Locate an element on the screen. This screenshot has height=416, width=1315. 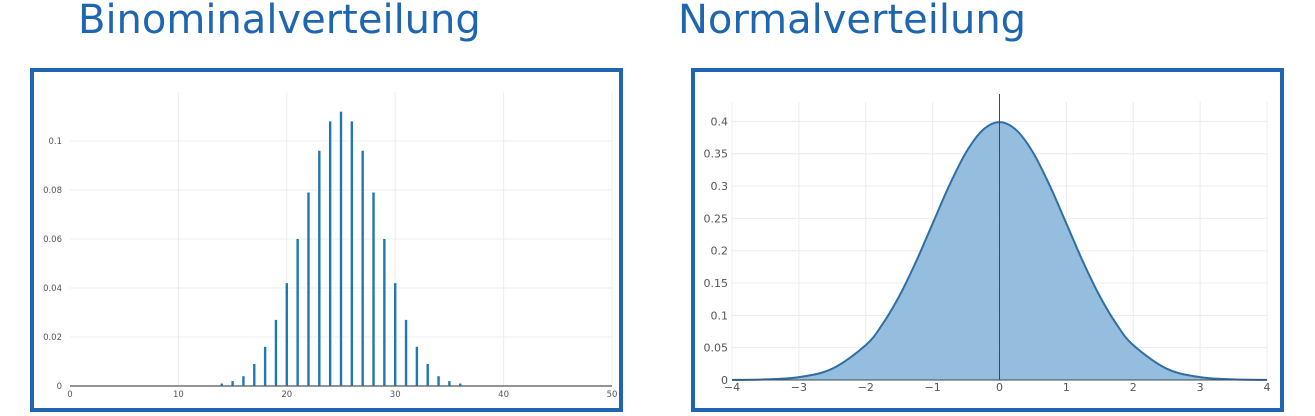
x-tick-label: 3 is located at coordinates (1200, 387).